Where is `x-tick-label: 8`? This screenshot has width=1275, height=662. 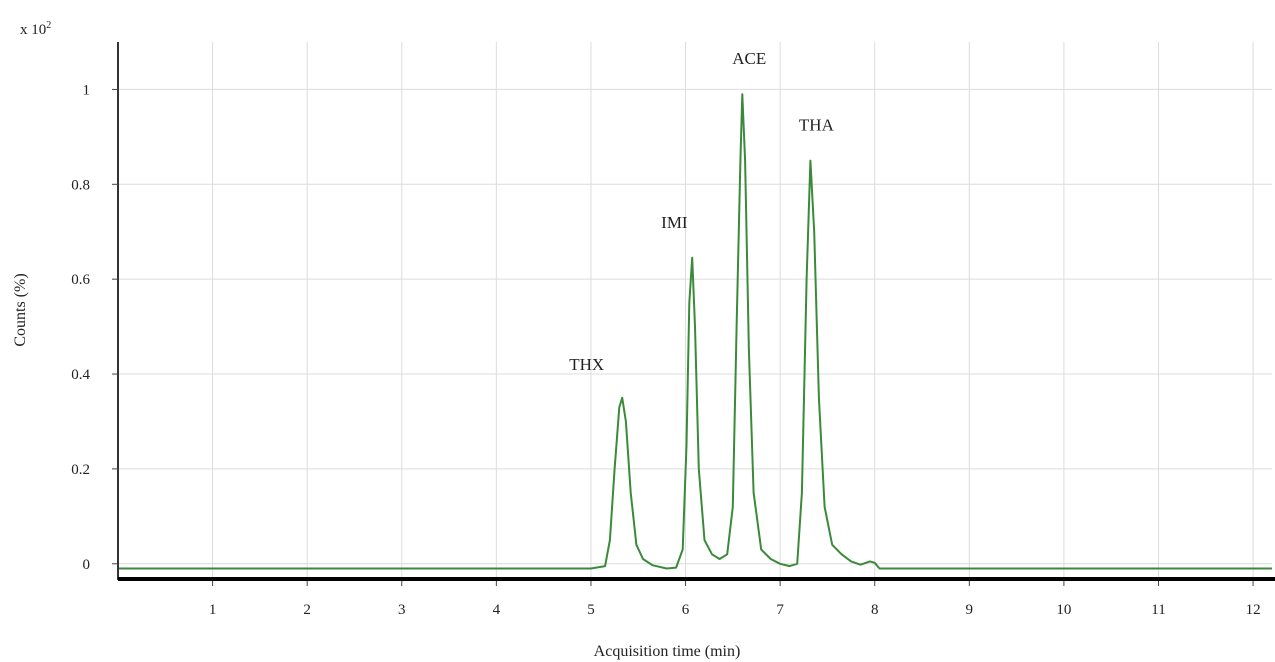
x-tick-label: 8 is located at coordinates (875, 610).